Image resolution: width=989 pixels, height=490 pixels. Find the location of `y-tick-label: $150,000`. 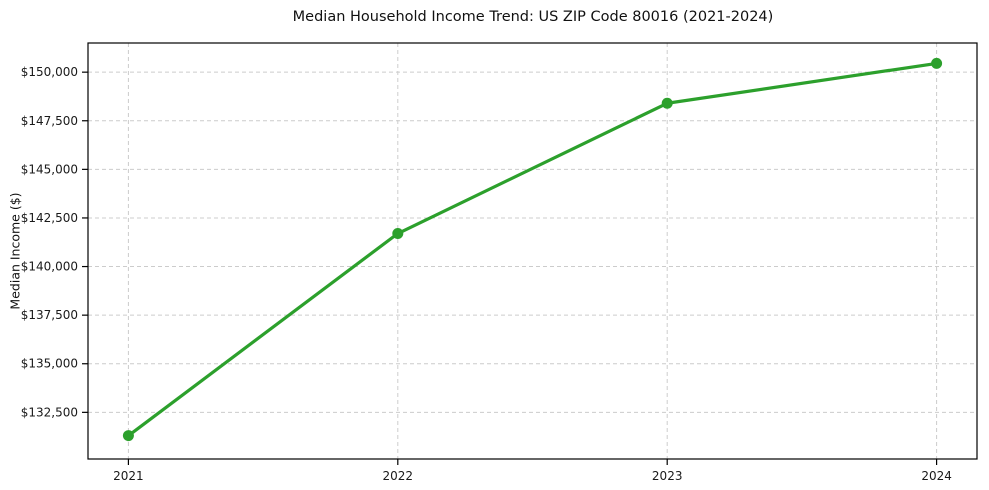

y-tick-label: $150,000 is located at coordinates (49, 72).